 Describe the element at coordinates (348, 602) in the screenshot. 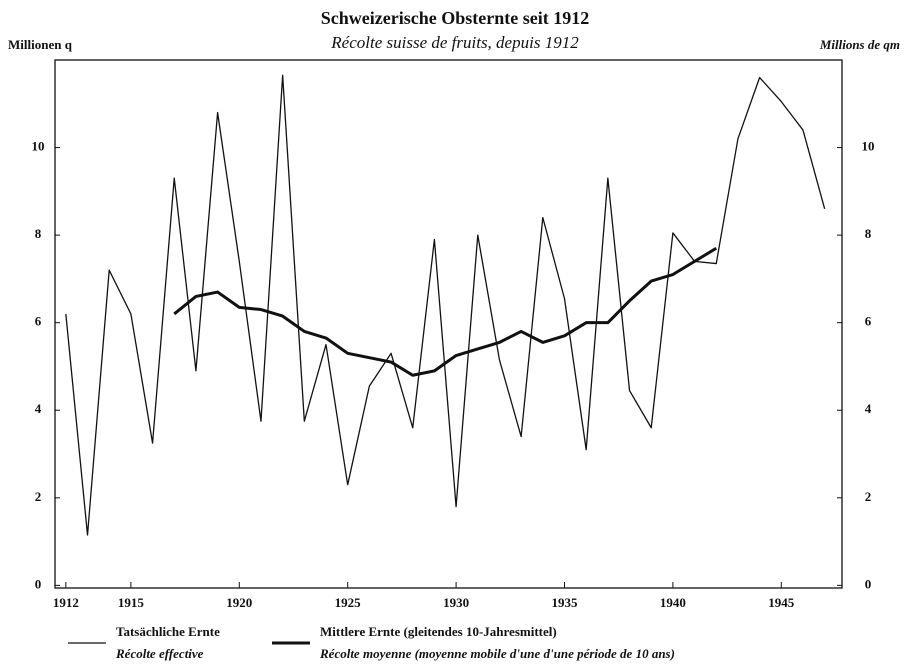

I see `x-tick-label: 1925` at that location.